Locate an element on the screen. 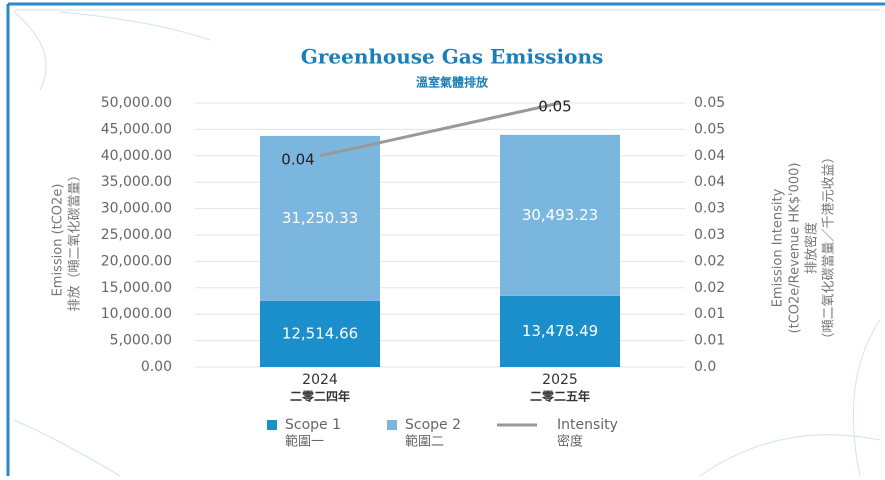  y2-axis-title: （噸二氧化碳當量／千港元收益） is located at coordinates (829, 247).